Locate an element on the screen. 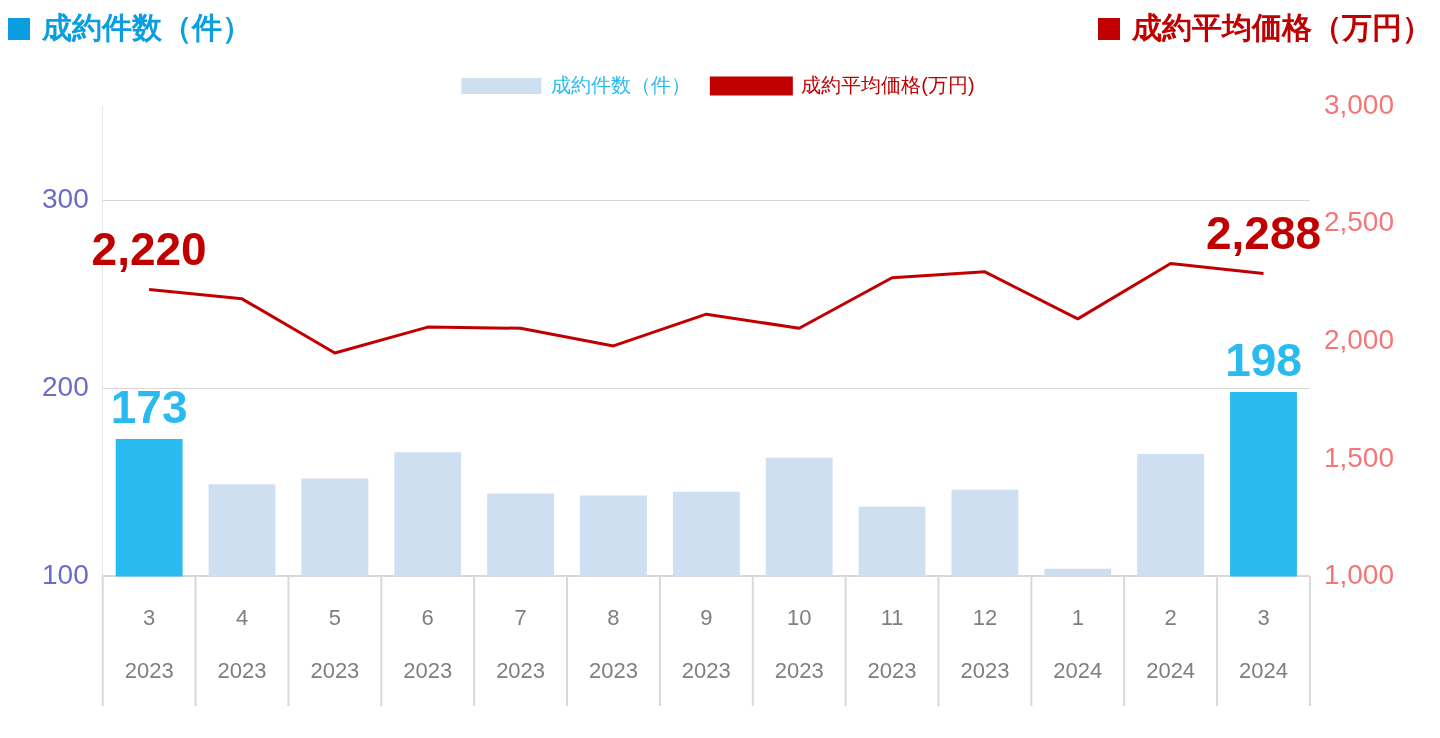  category-label: 6 2023 is located at coordinates (428, 643).